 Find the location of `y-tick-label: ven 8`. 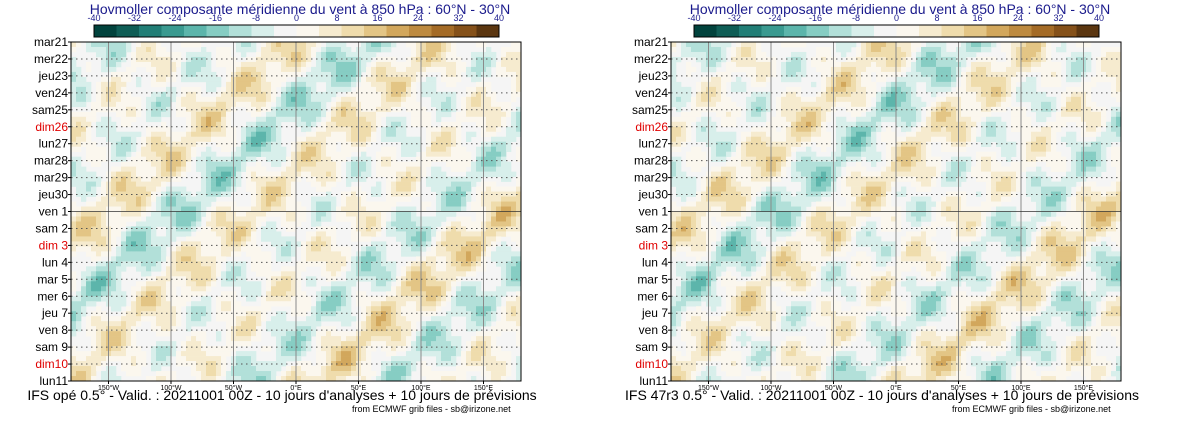

y-tick-label: ven 8 is located at coordinates (54, 330).